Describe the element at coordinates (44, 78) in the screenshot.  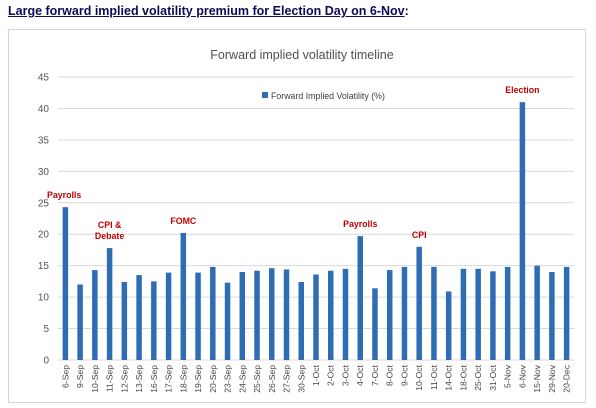
I see `y-tick-label: 45` at that location.